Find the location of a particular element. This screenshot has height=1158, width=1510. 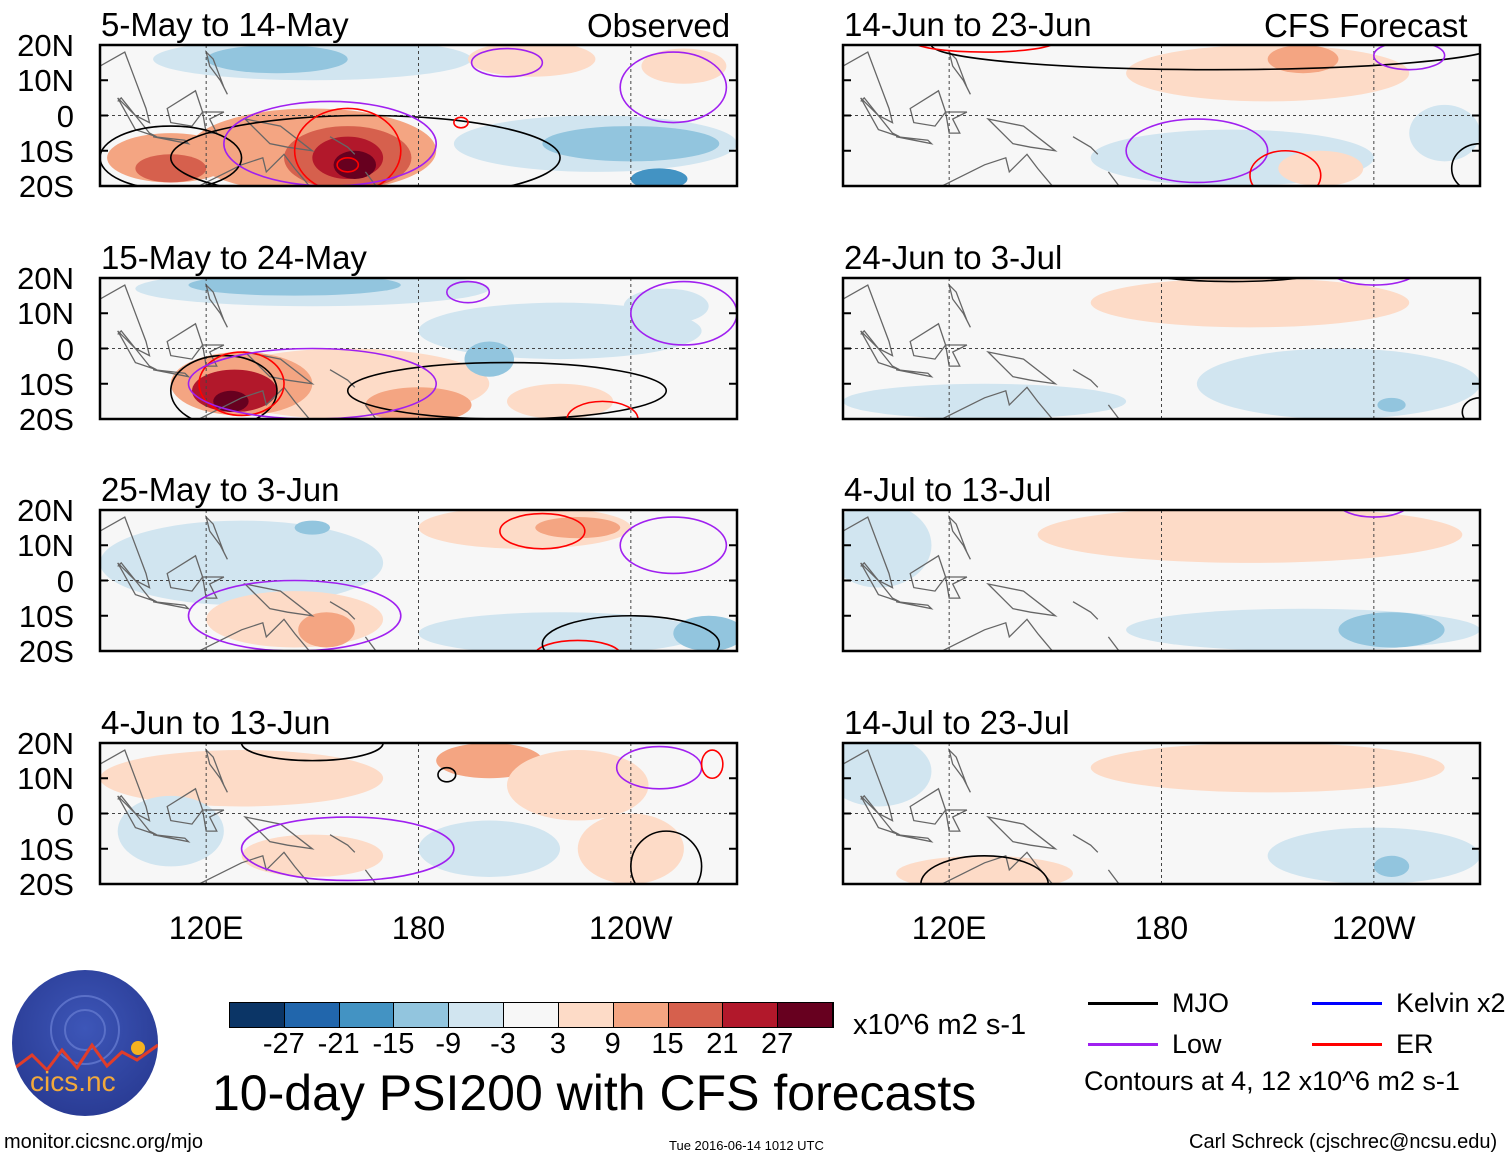

panel-title: 15-May to 24-May is located at coordinates (234, 257).